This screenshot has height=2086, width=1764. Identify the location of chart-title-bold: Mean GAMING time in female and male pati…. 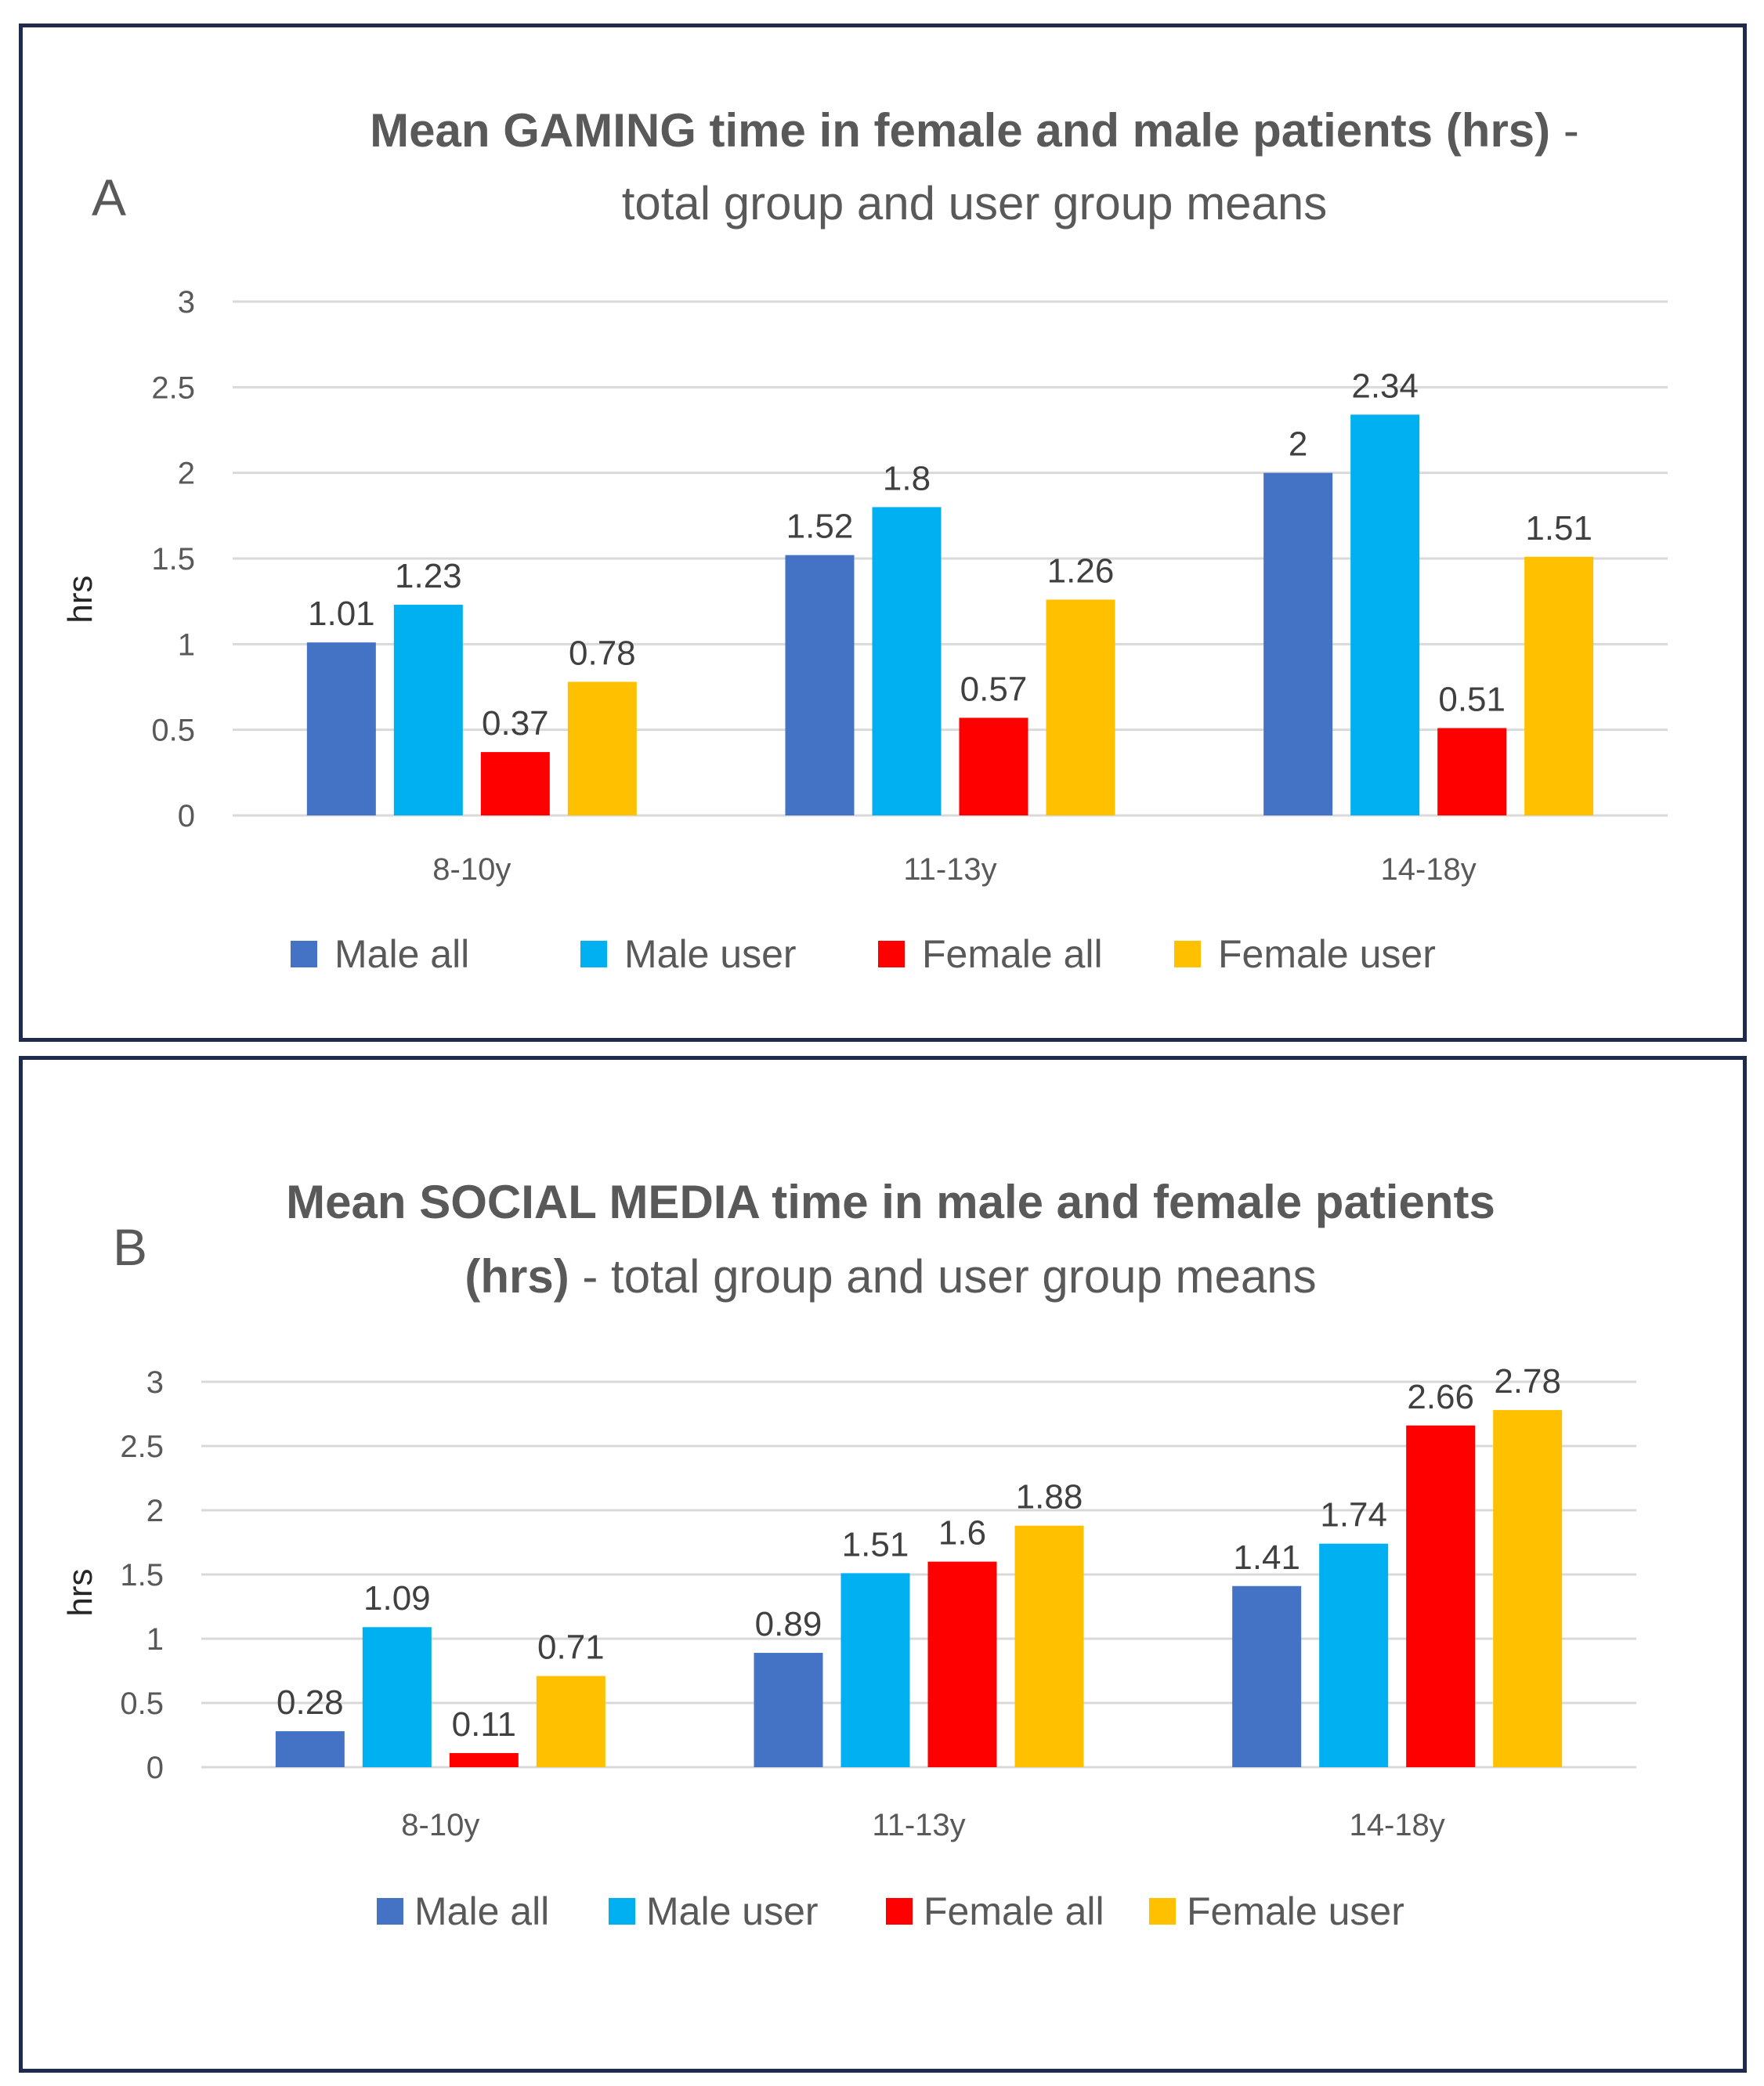
(960, 130).